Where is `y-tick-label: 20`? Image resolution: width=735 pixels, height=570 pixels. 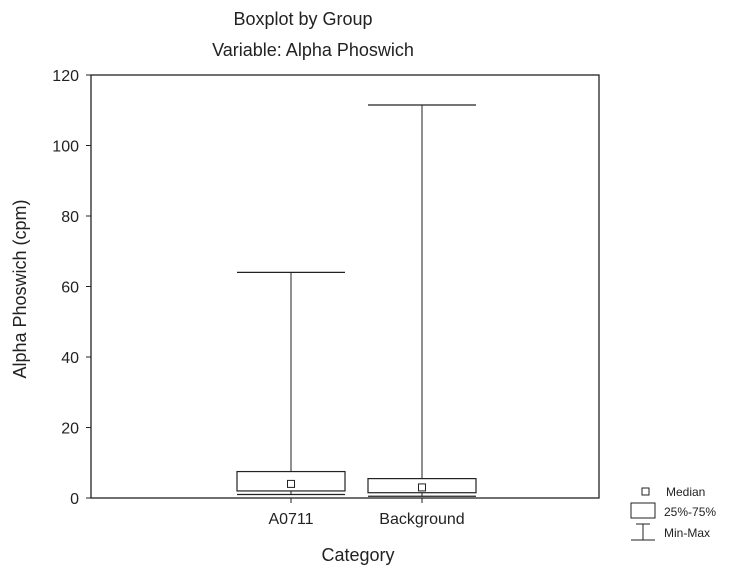
y-tick-label: 20 is located at coordinates (70, 429).